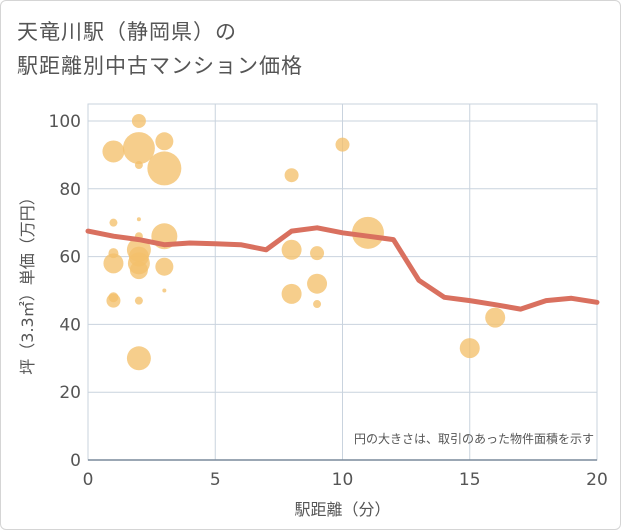  What do you see at coordinates (70, 258) in the screenshot?
I see `y-tick-label: 60` at bounding box center [70, 258].